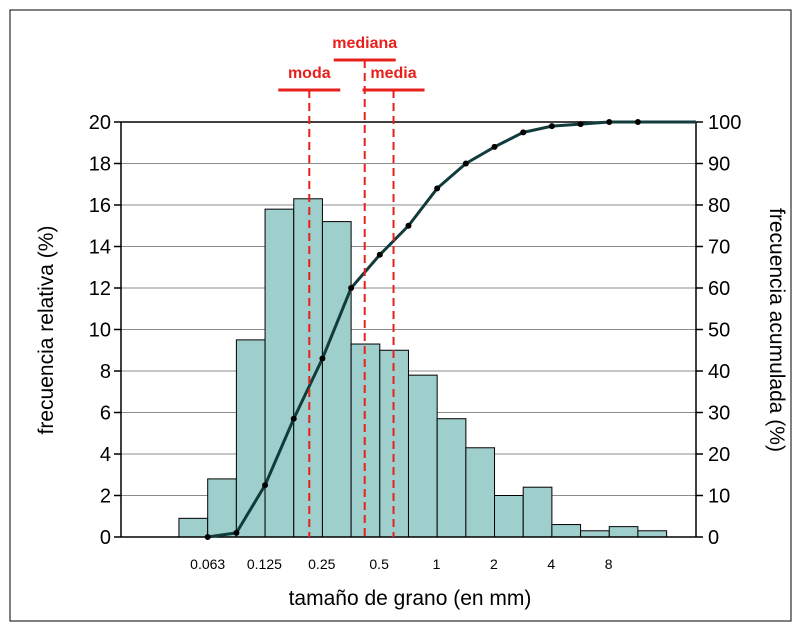 The height and width of the screenshot is (631, 801). What do you see at coordinates (105, 455) in the screenshot?
I see `y-tick-label: 4` at bounding box center [105, 455].